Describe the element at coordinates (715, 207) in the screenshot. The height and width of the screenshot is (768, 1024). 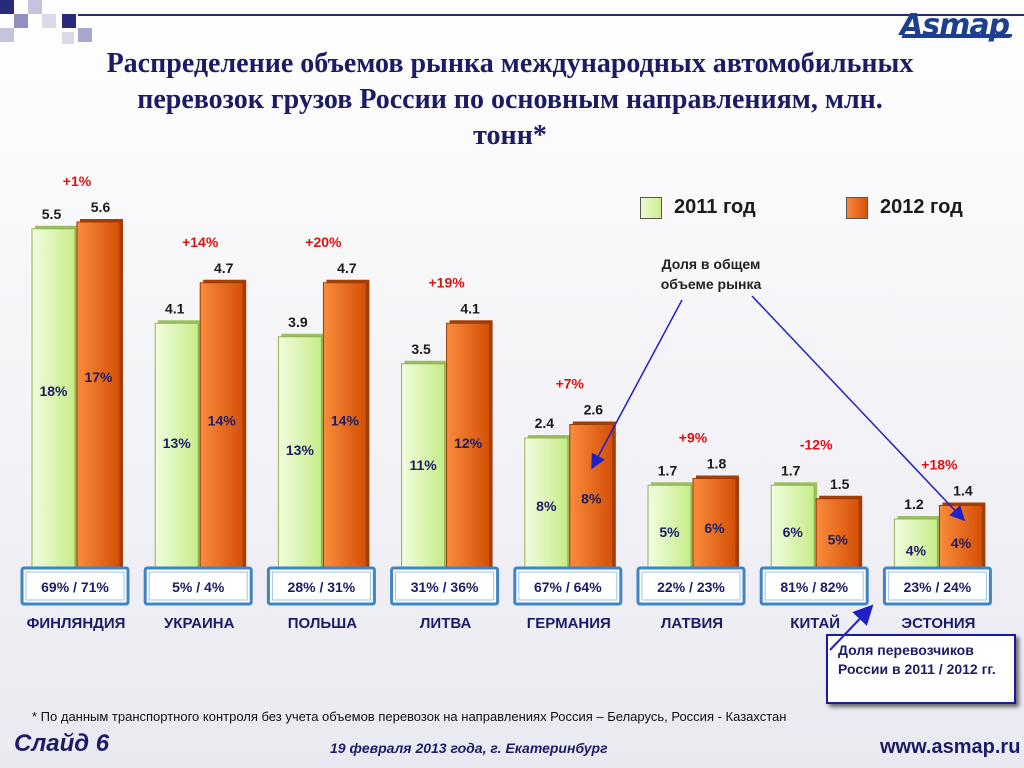
I see `legend-label-2011: 2011 год` at that location.